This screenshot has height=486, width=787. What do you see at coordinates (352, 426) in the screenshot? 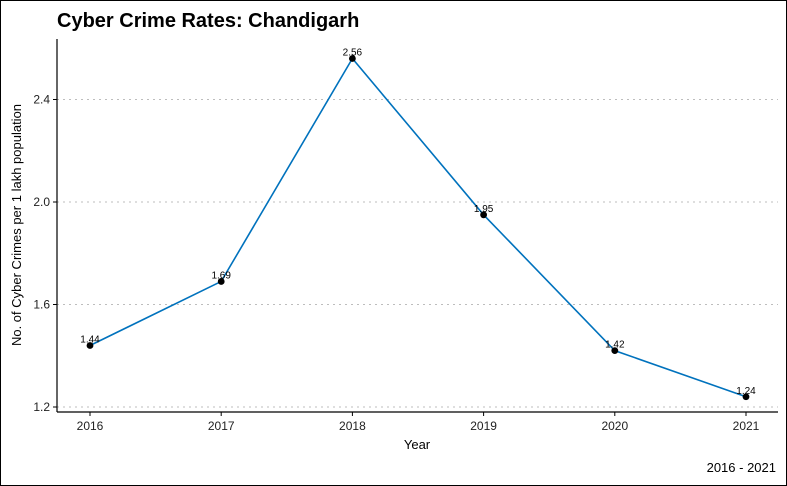
I see `x-tick-label-2: 2018` at bounding box center [352, 426].